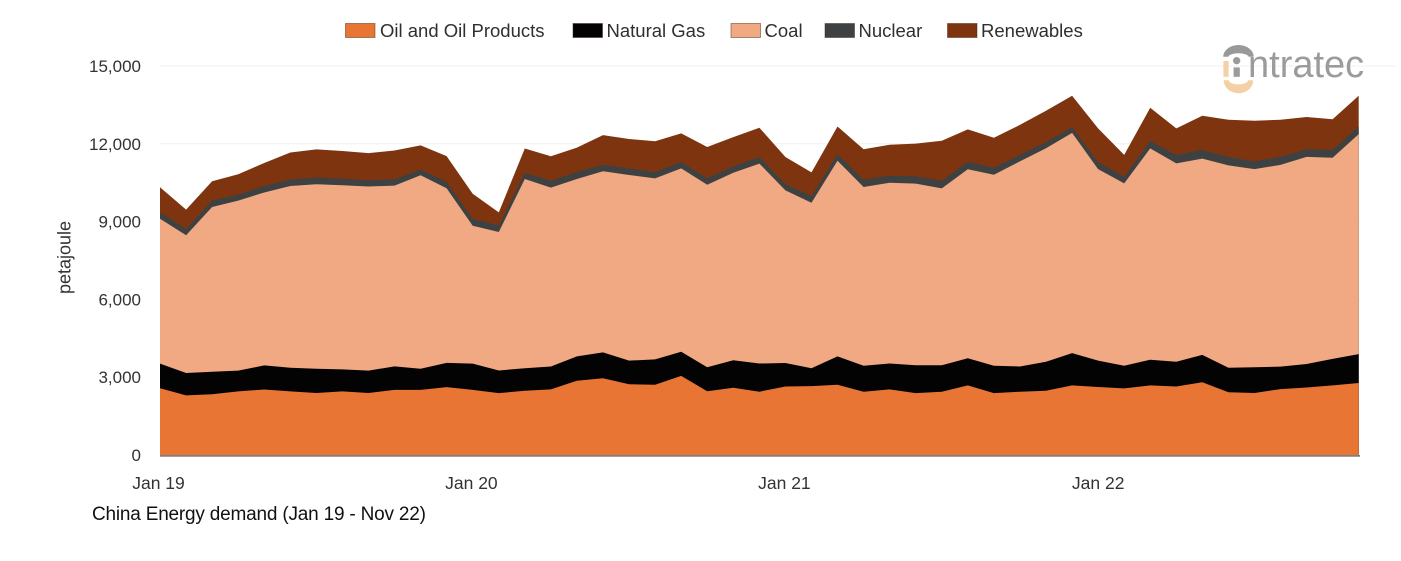 This screenshot has height=561, width=1401. I want to click on svg-text: 9,000, so click(119, 222).